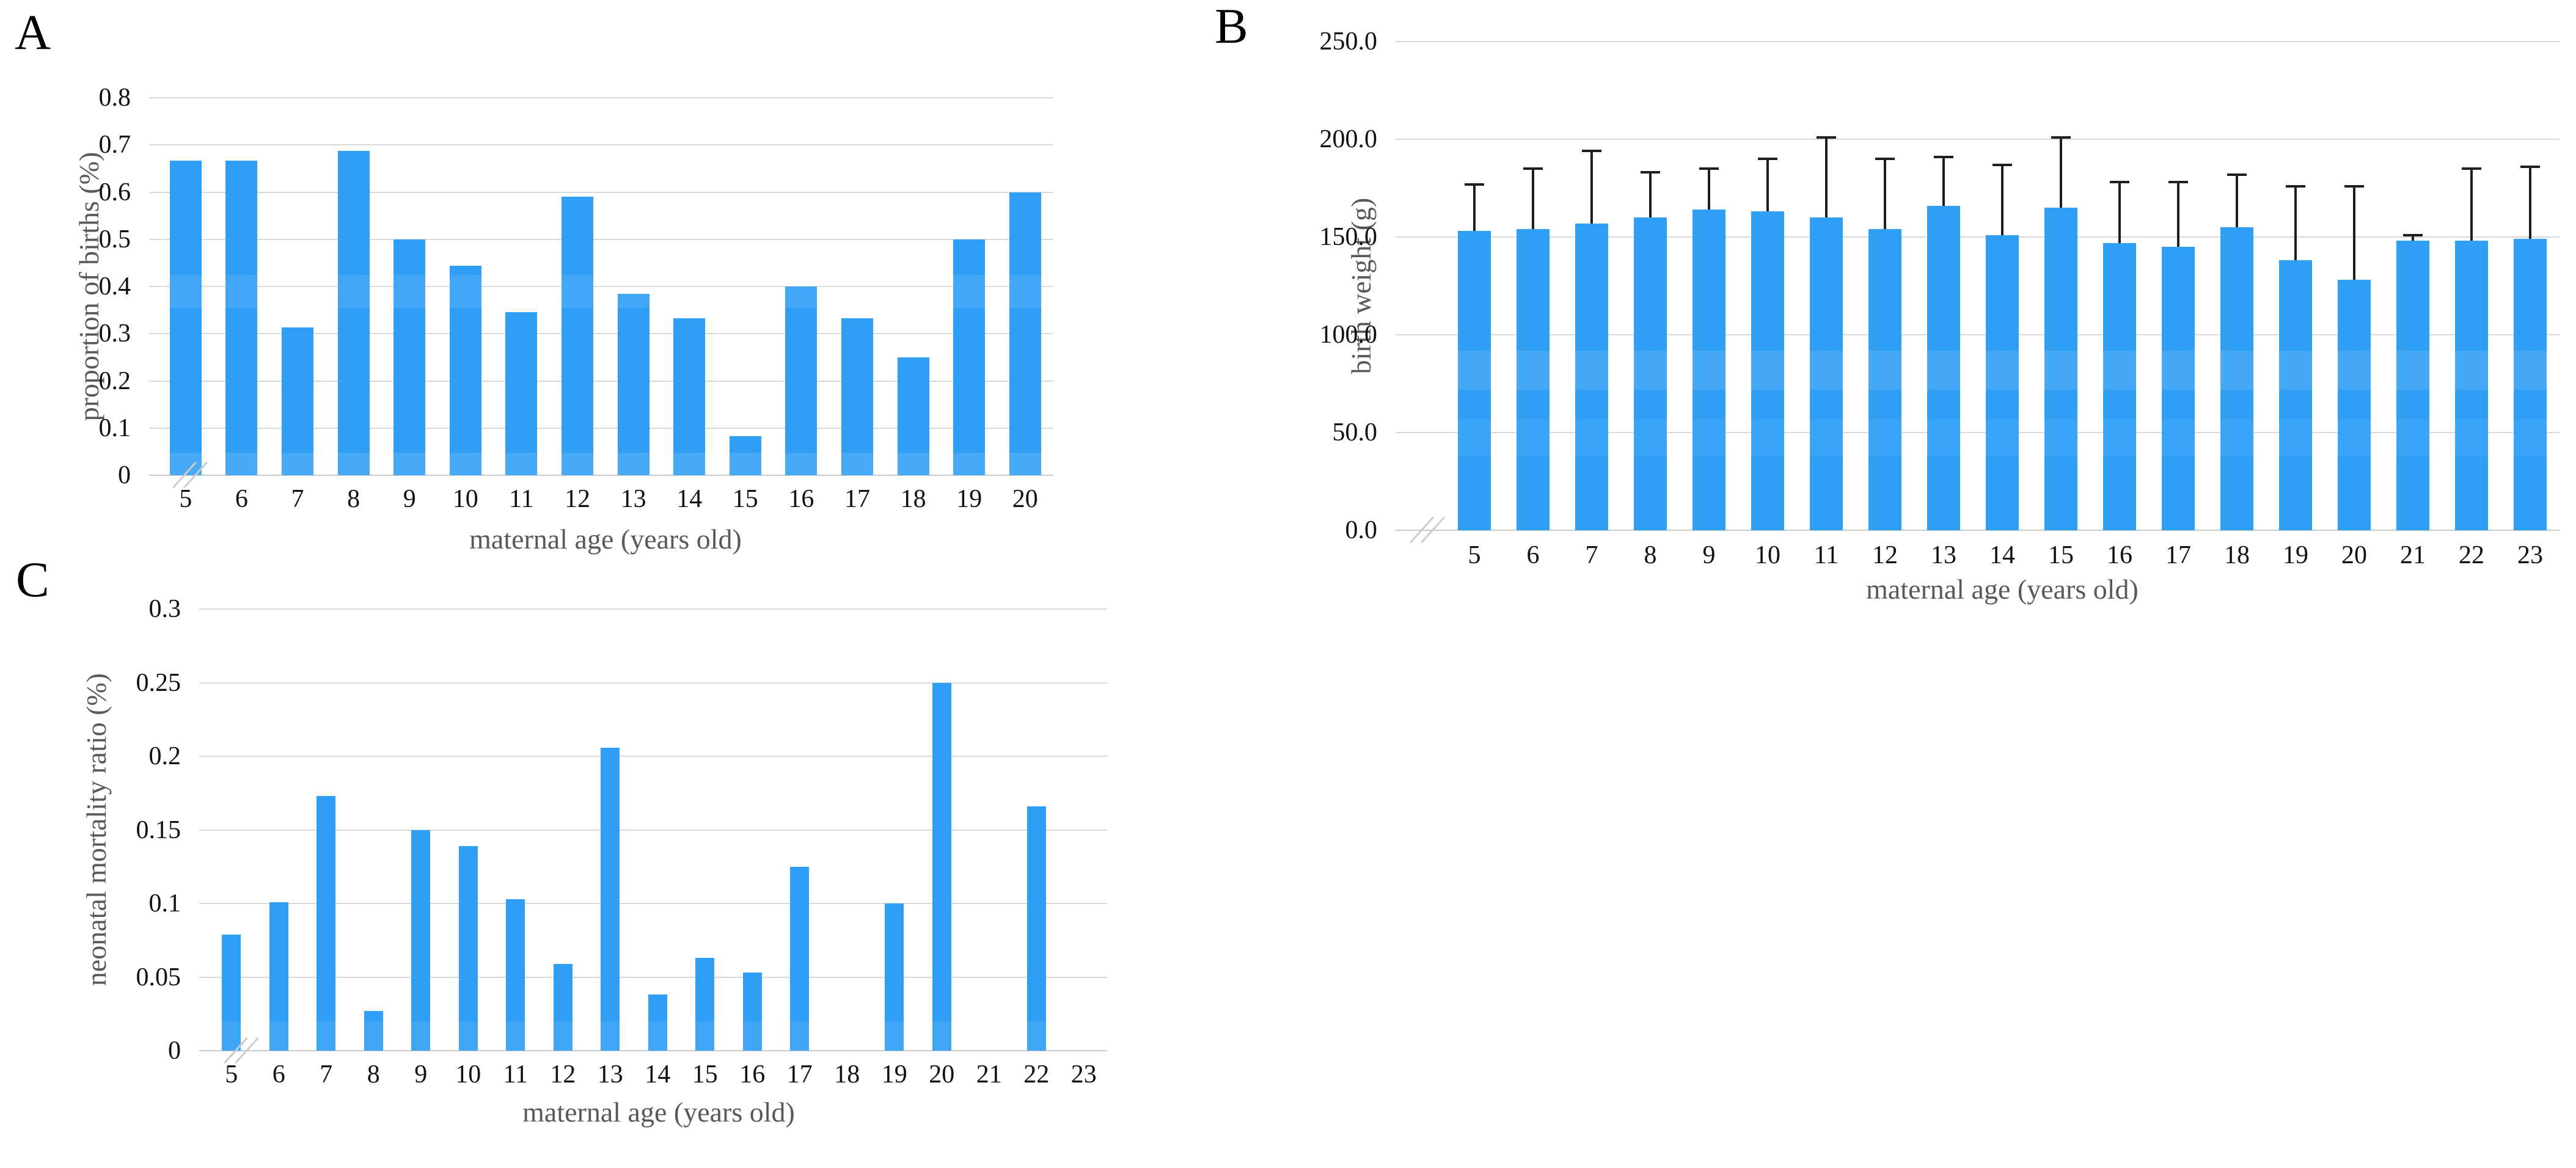 The height and width of the screenshot is (1168, 2576). What do you see at coordinates (33, 32) in the screenshot?
I see `panel-a-letter: A` at bounding box center [33, 32].